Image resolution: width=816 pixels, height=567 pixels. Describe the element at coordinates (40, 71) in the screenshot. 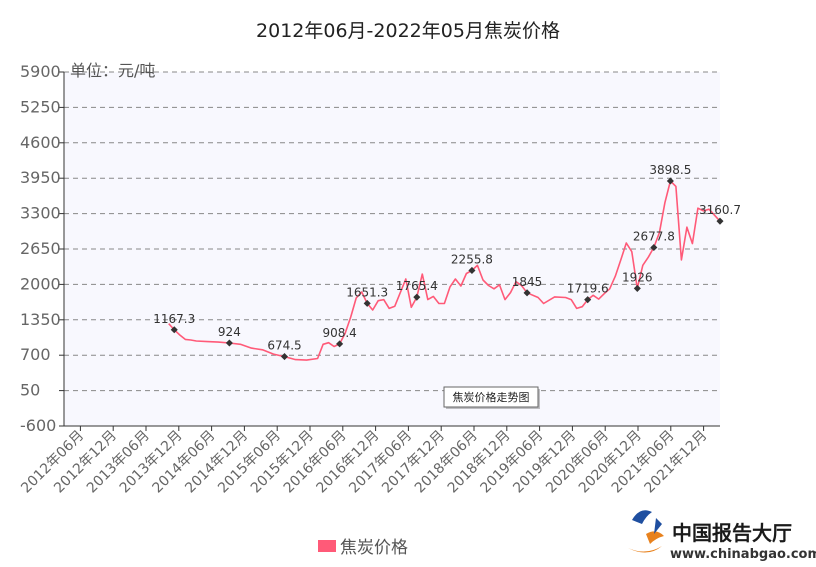

I see `y-tick-label: 5900` at that location.